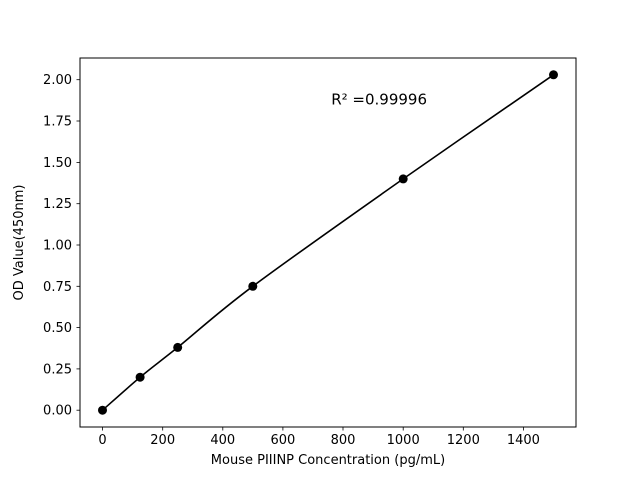 The image size is (640, 480). I want to click on x-axis: 0 200 400 600 800 1000 1200 1400, so click(319, 437).